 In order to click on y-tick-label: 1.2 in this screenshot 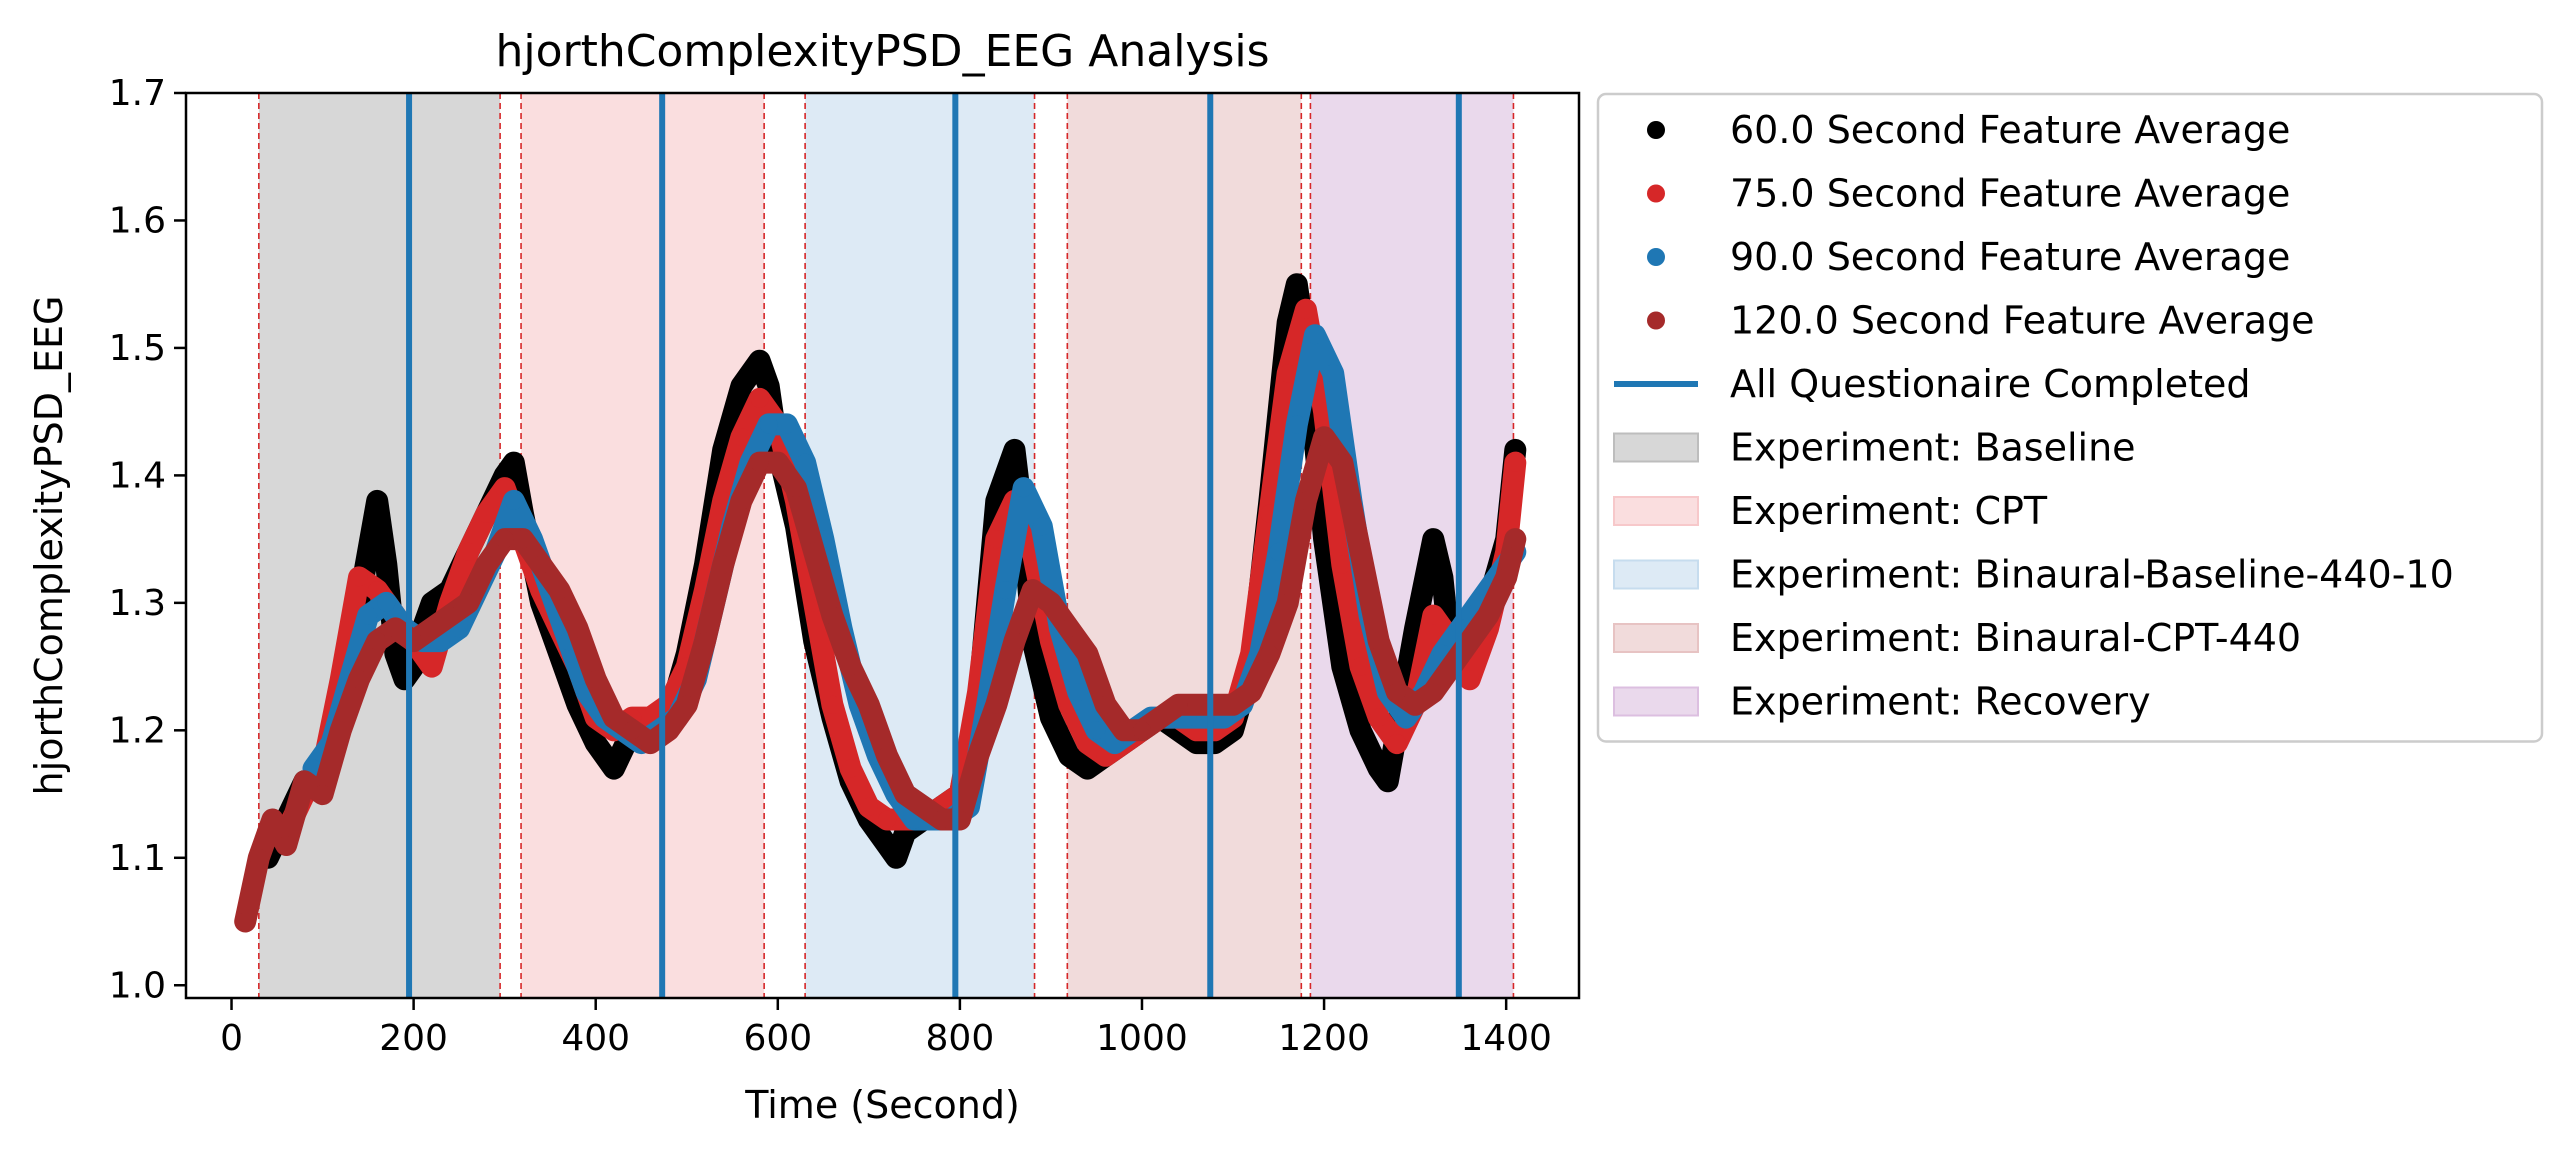, I will do `click(137, 730)`.